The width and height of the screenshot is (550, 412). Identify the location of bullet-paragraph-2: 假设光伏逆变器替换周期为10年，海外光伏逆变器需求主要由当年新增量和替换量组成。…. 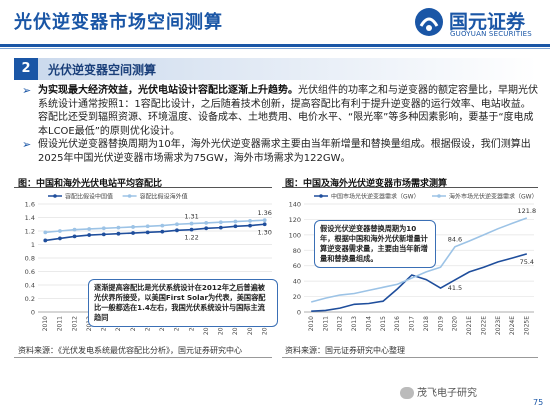
(284, 151).